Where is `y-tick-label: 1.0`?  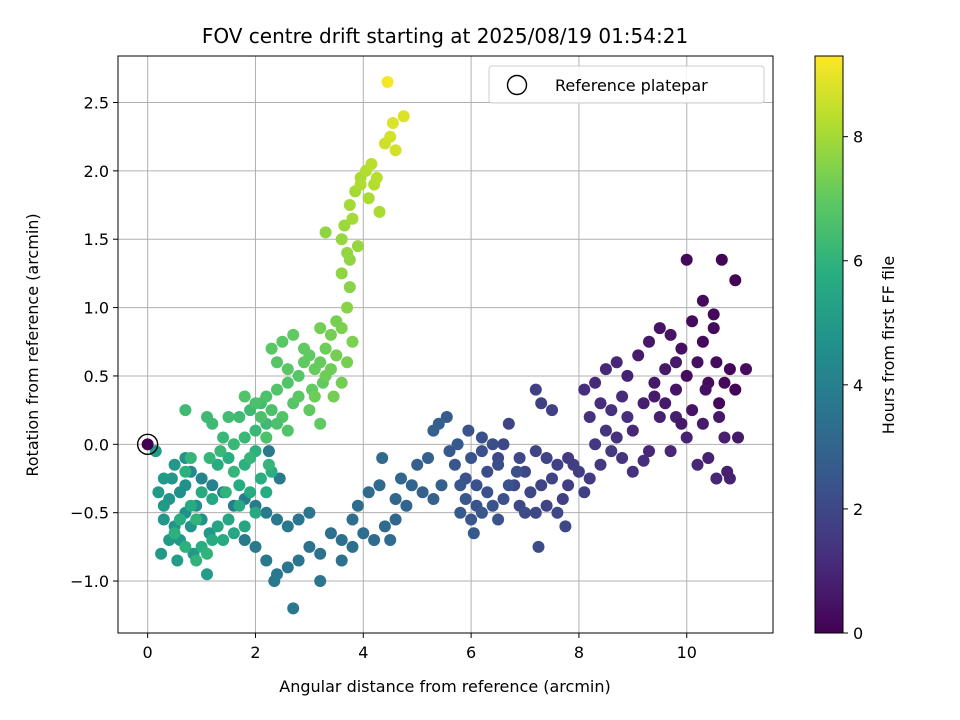
y-tick-label: 1.0 is located at coordinates (96, 308).